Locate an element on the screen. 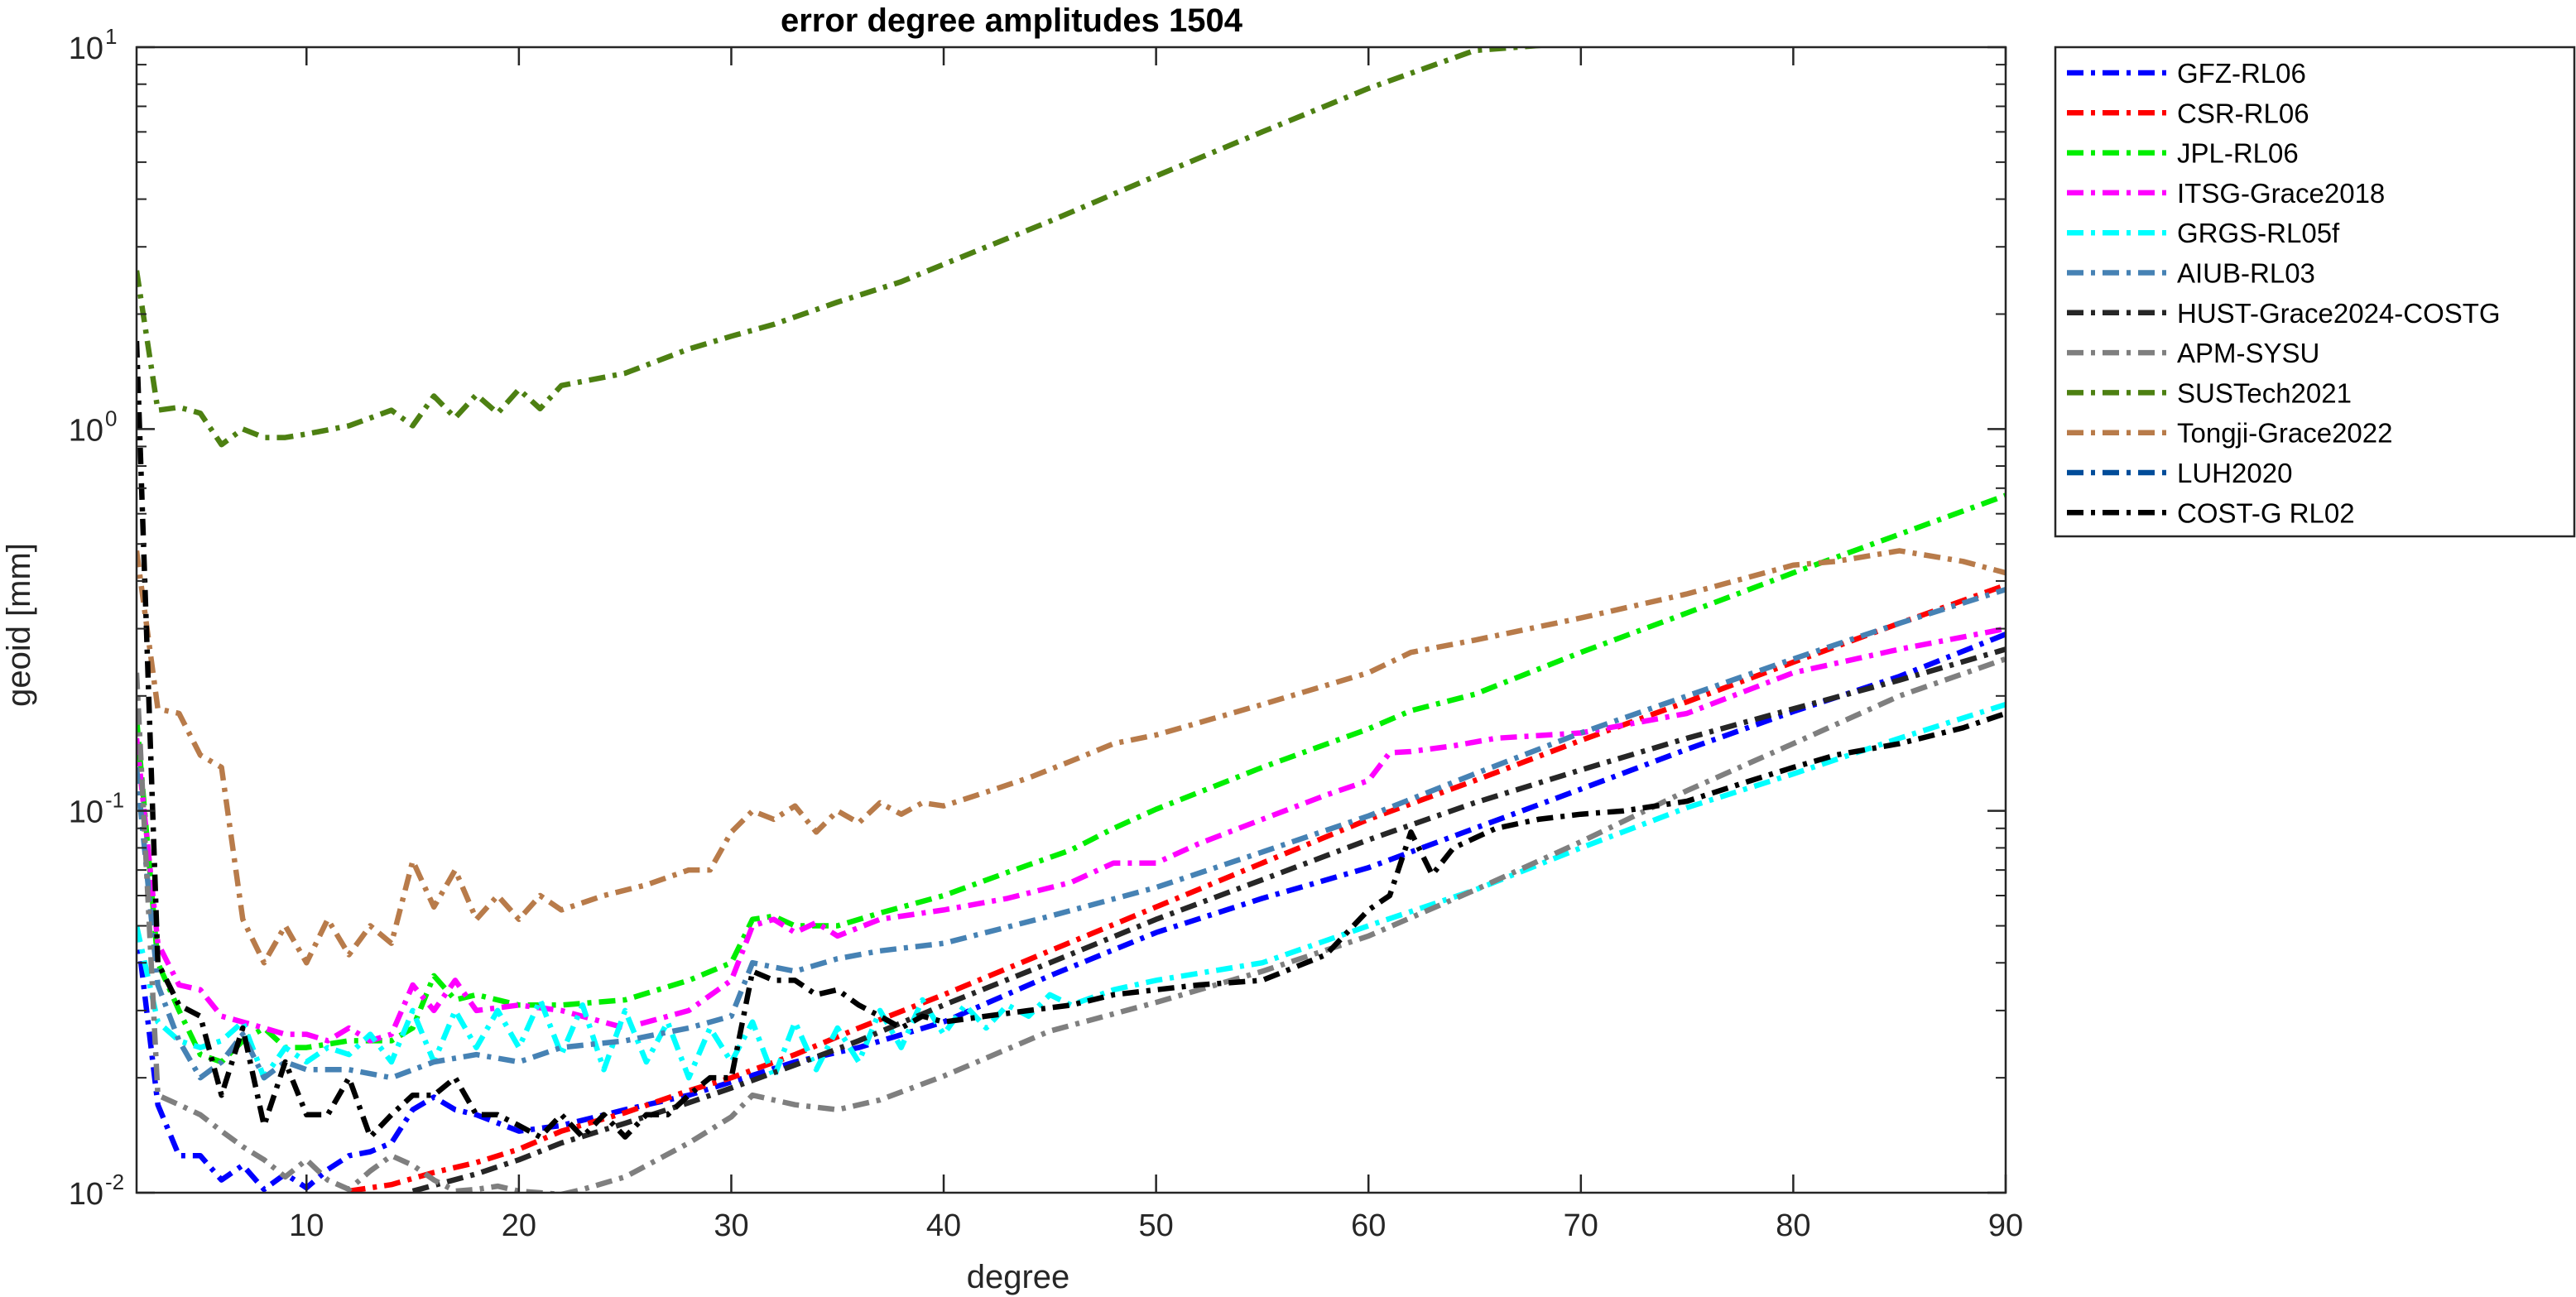 This screenshot has width=2576, height=1297. chart-title: error degree amplitudes 1504 is located at coordinates (1012, 20).